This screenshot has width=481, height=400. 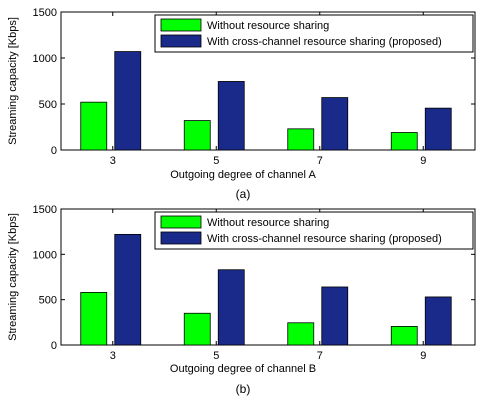 What do you see at coordinates (243, 369) in the screenshot?
I see `x-axis-label: Outgoing degree of channel B` at bounding box center [243, 369].